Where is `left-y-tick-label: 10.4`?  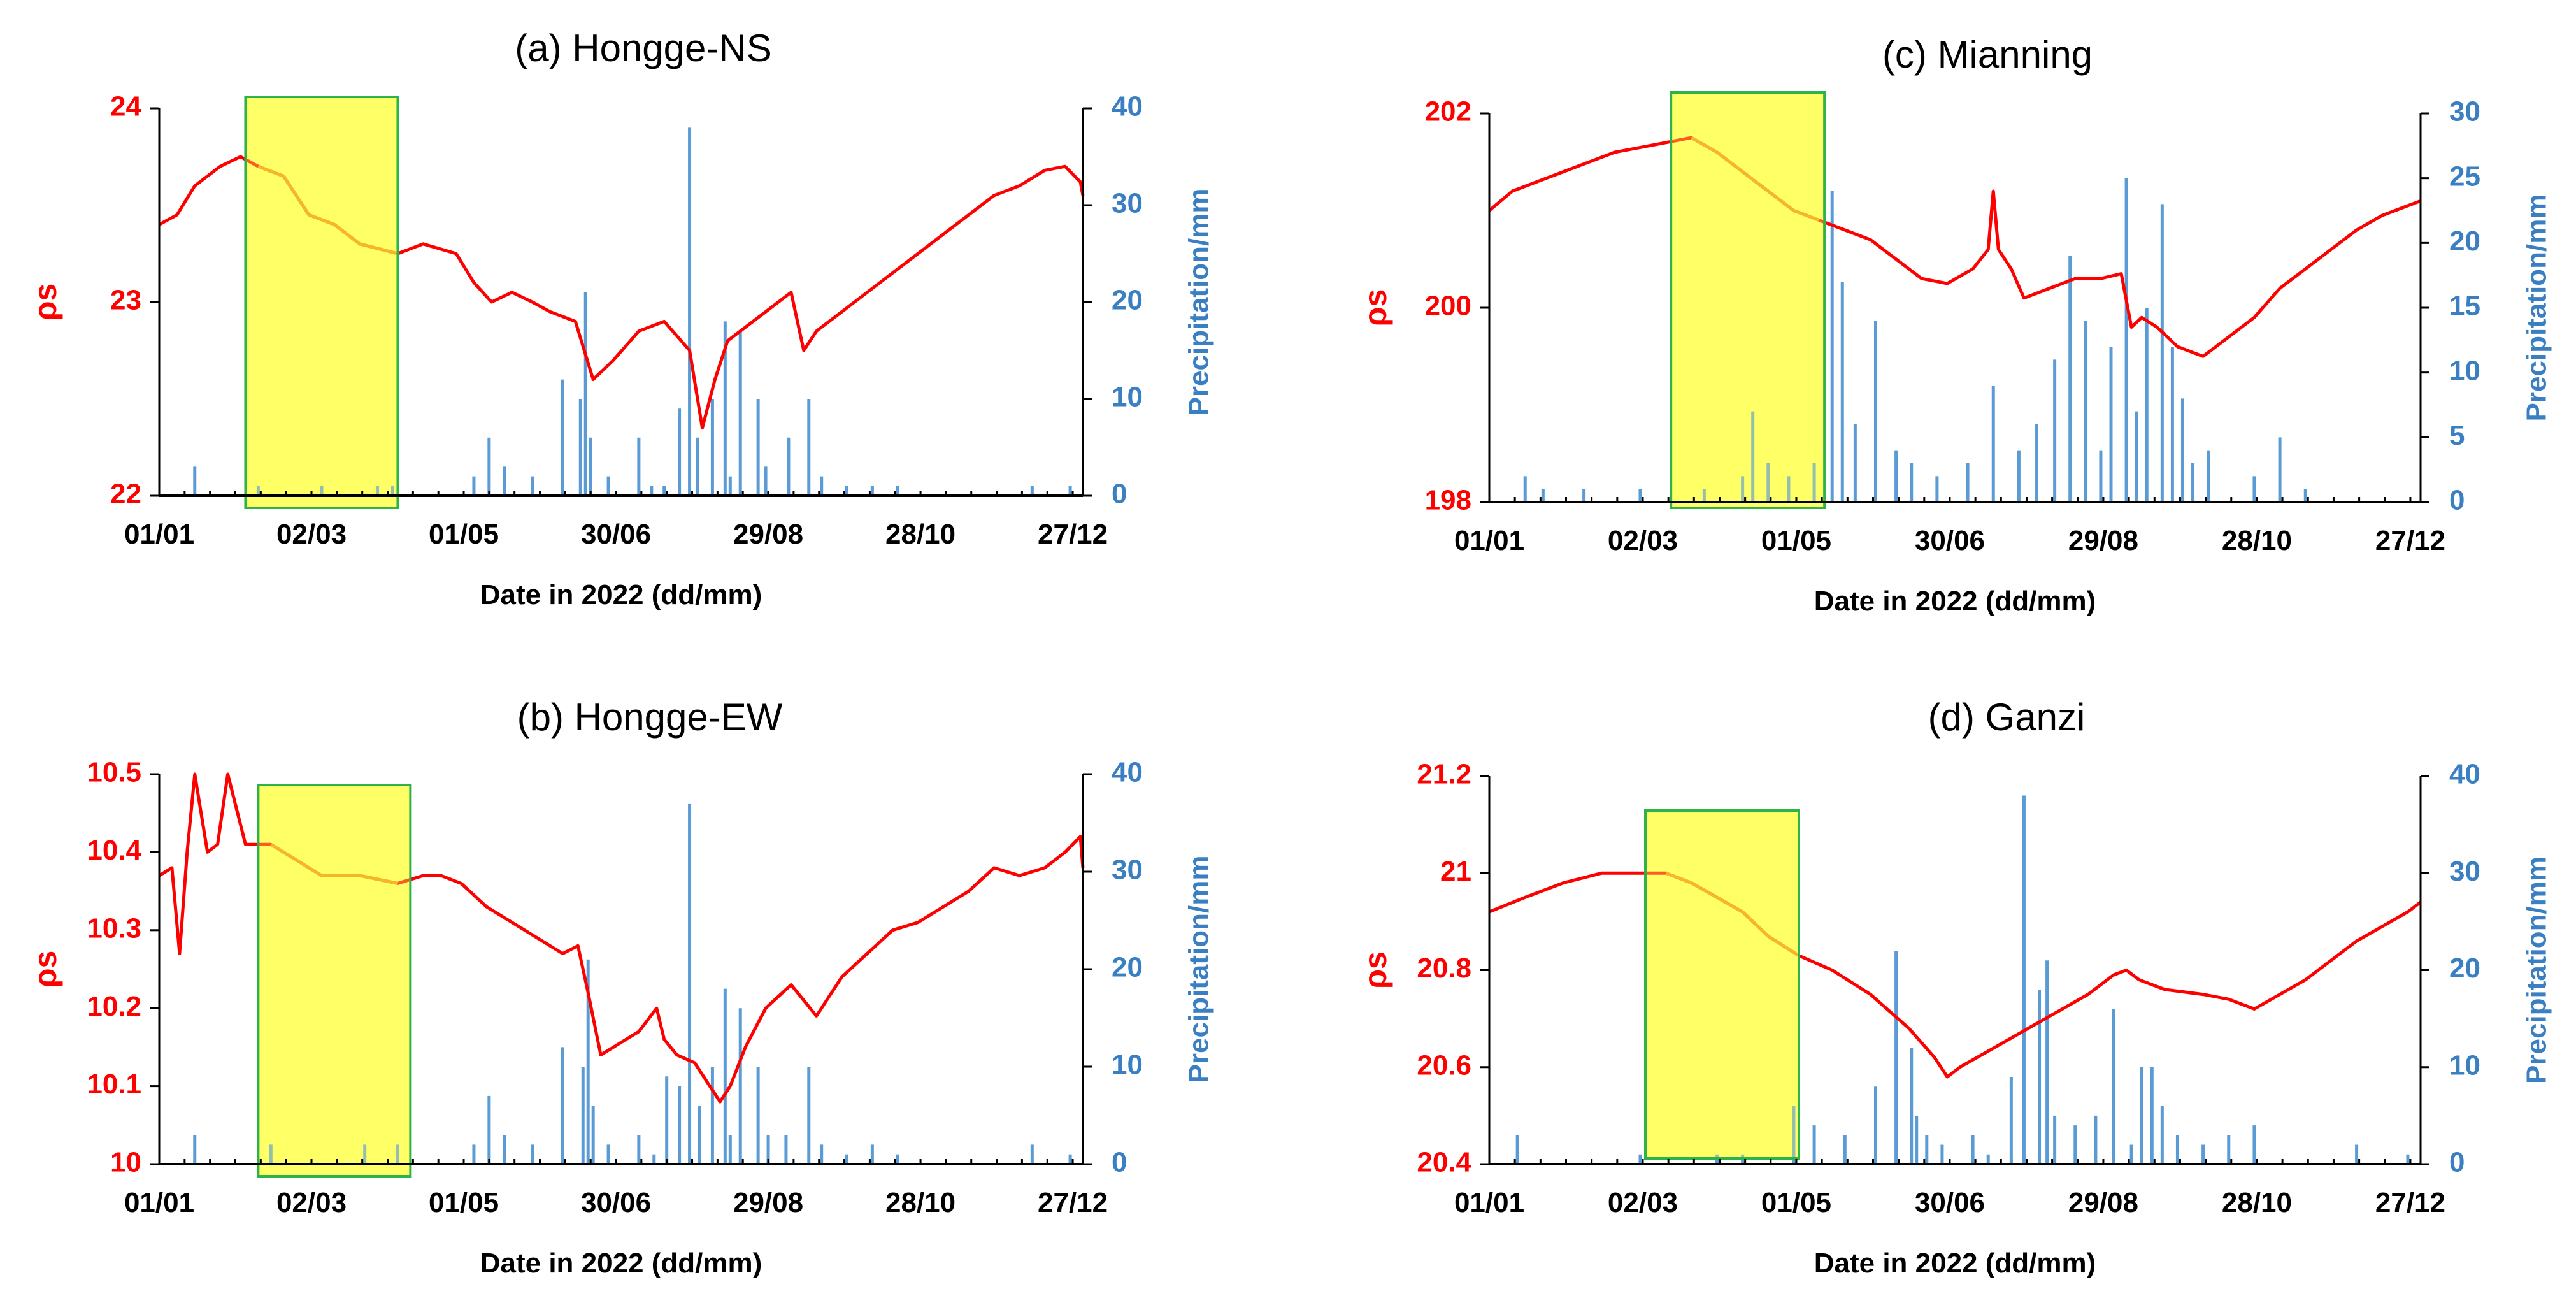
left-y-tick-label: 10.4 is located at coordinates (114, 850).